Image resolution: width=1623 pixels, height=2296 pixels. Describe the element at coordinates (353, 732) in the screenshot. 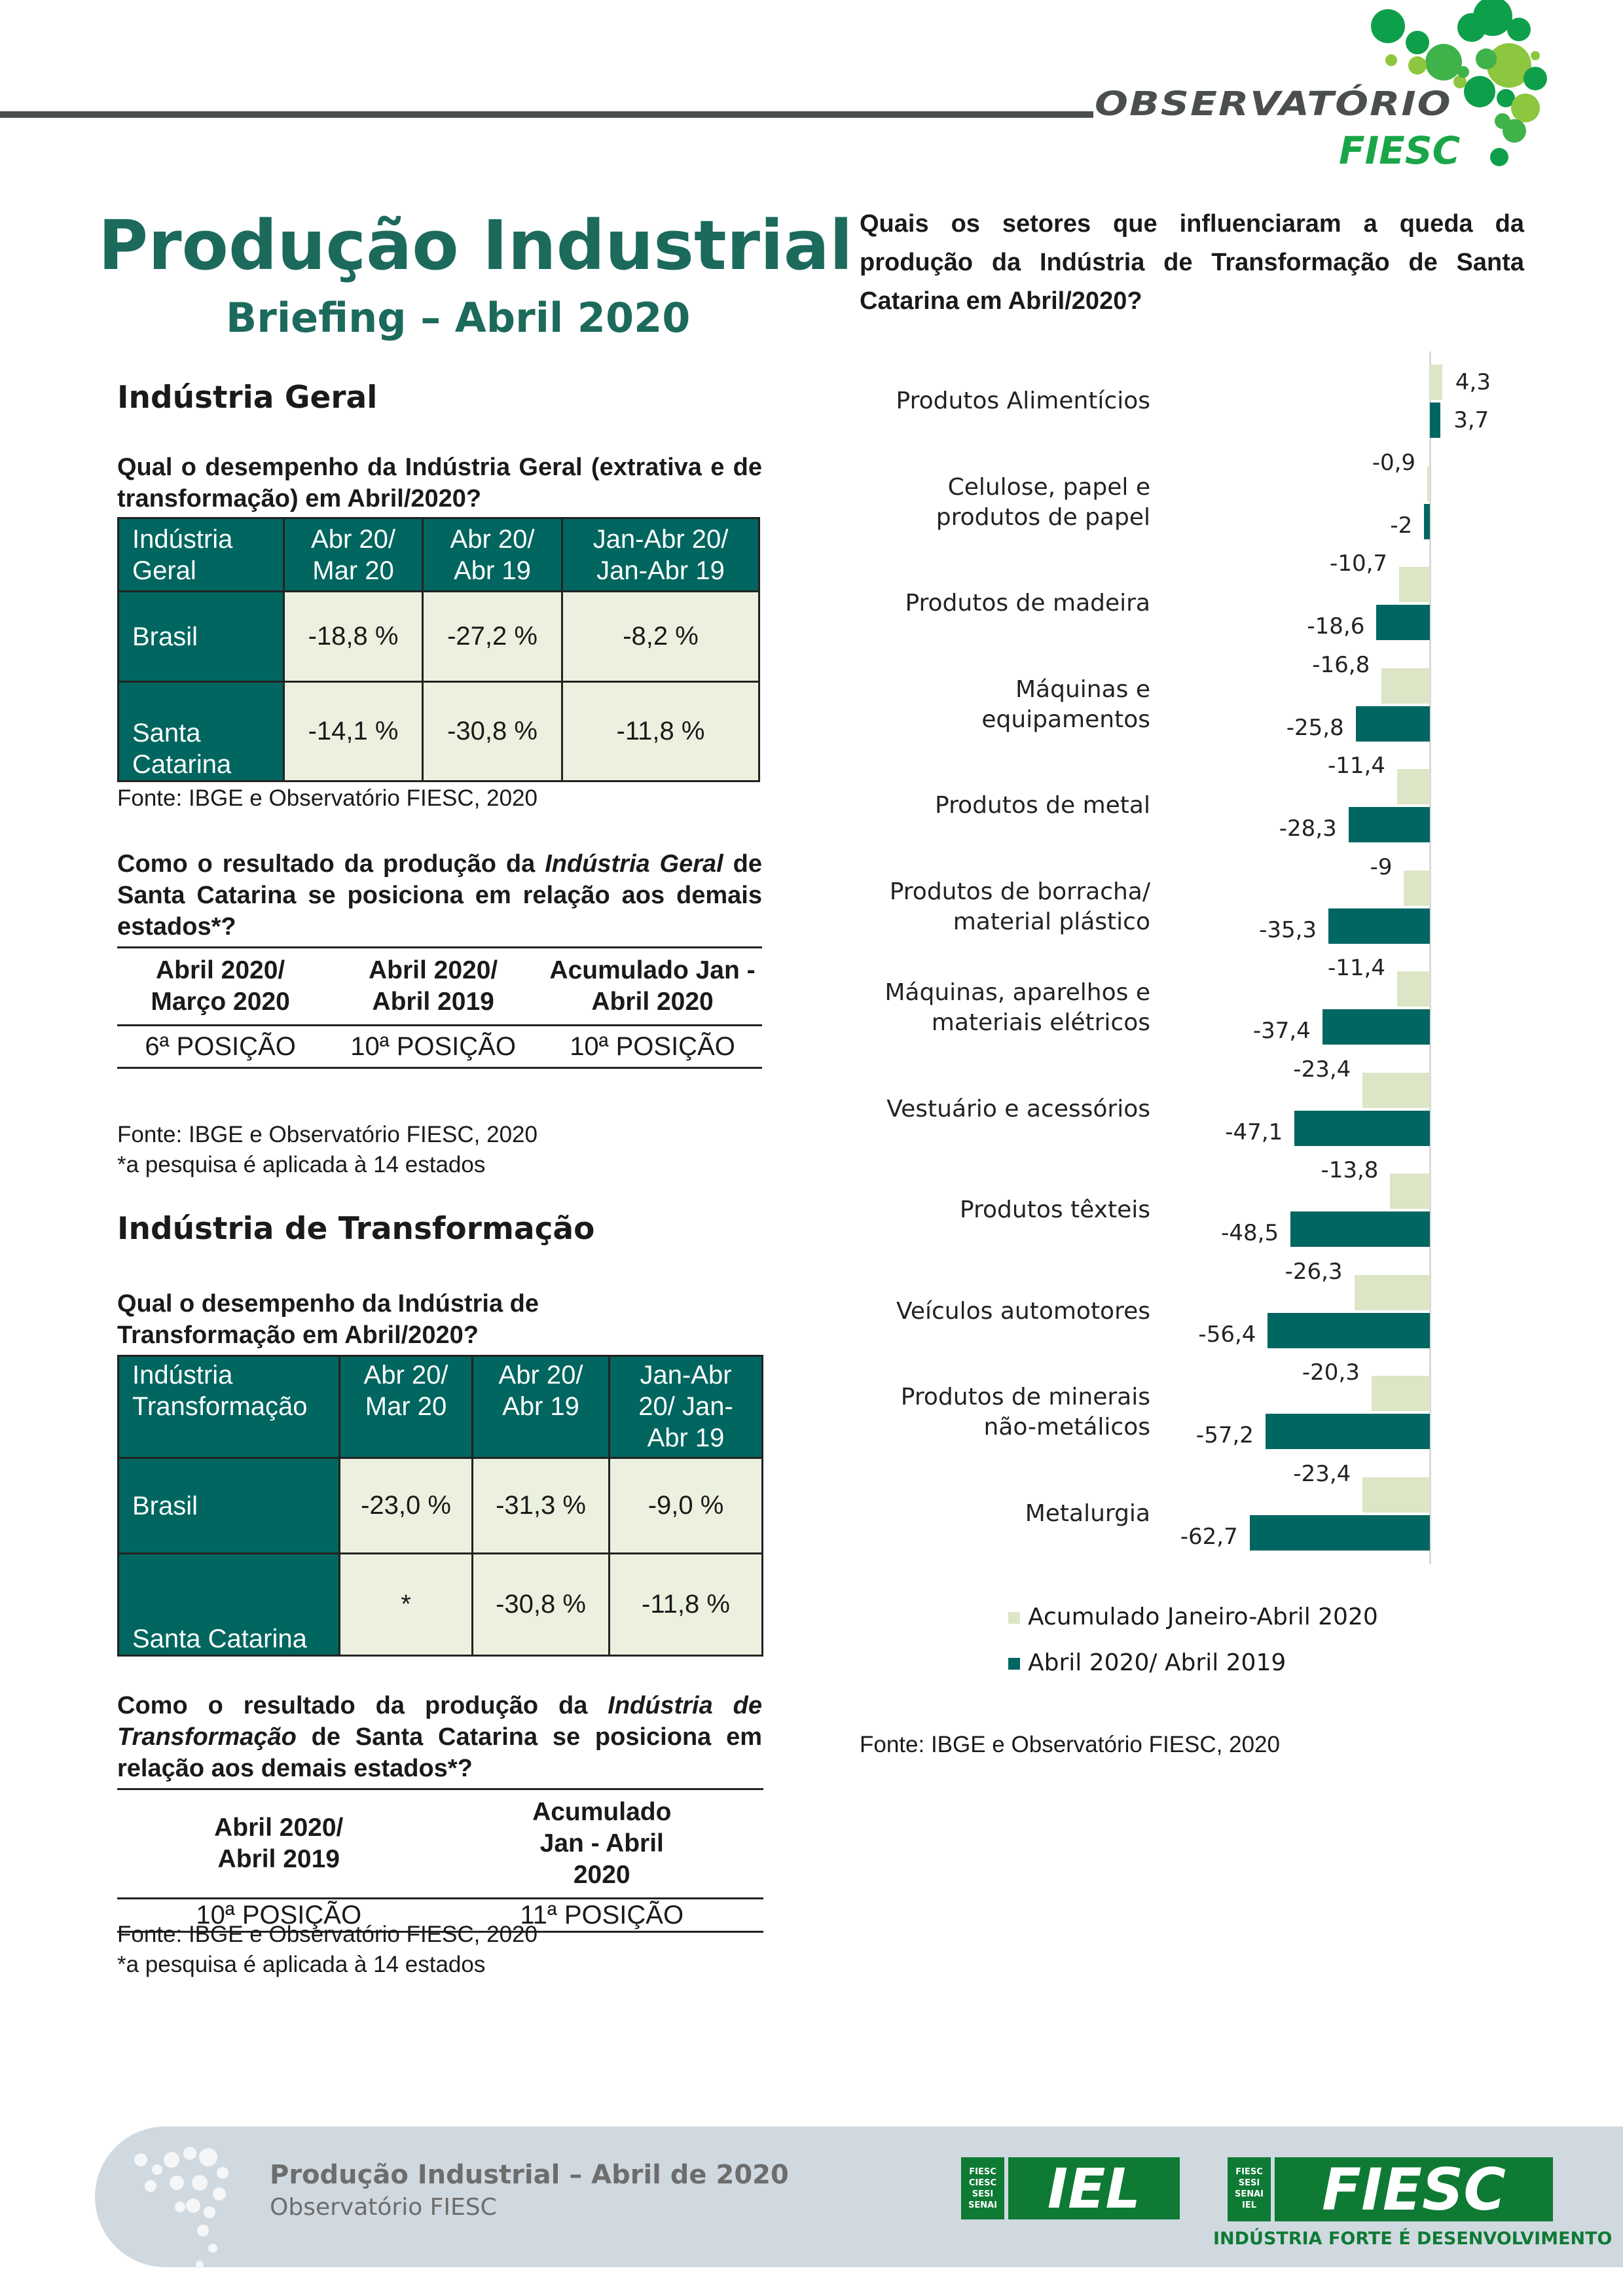

I see `table-cell: -14,1 %` at that location.